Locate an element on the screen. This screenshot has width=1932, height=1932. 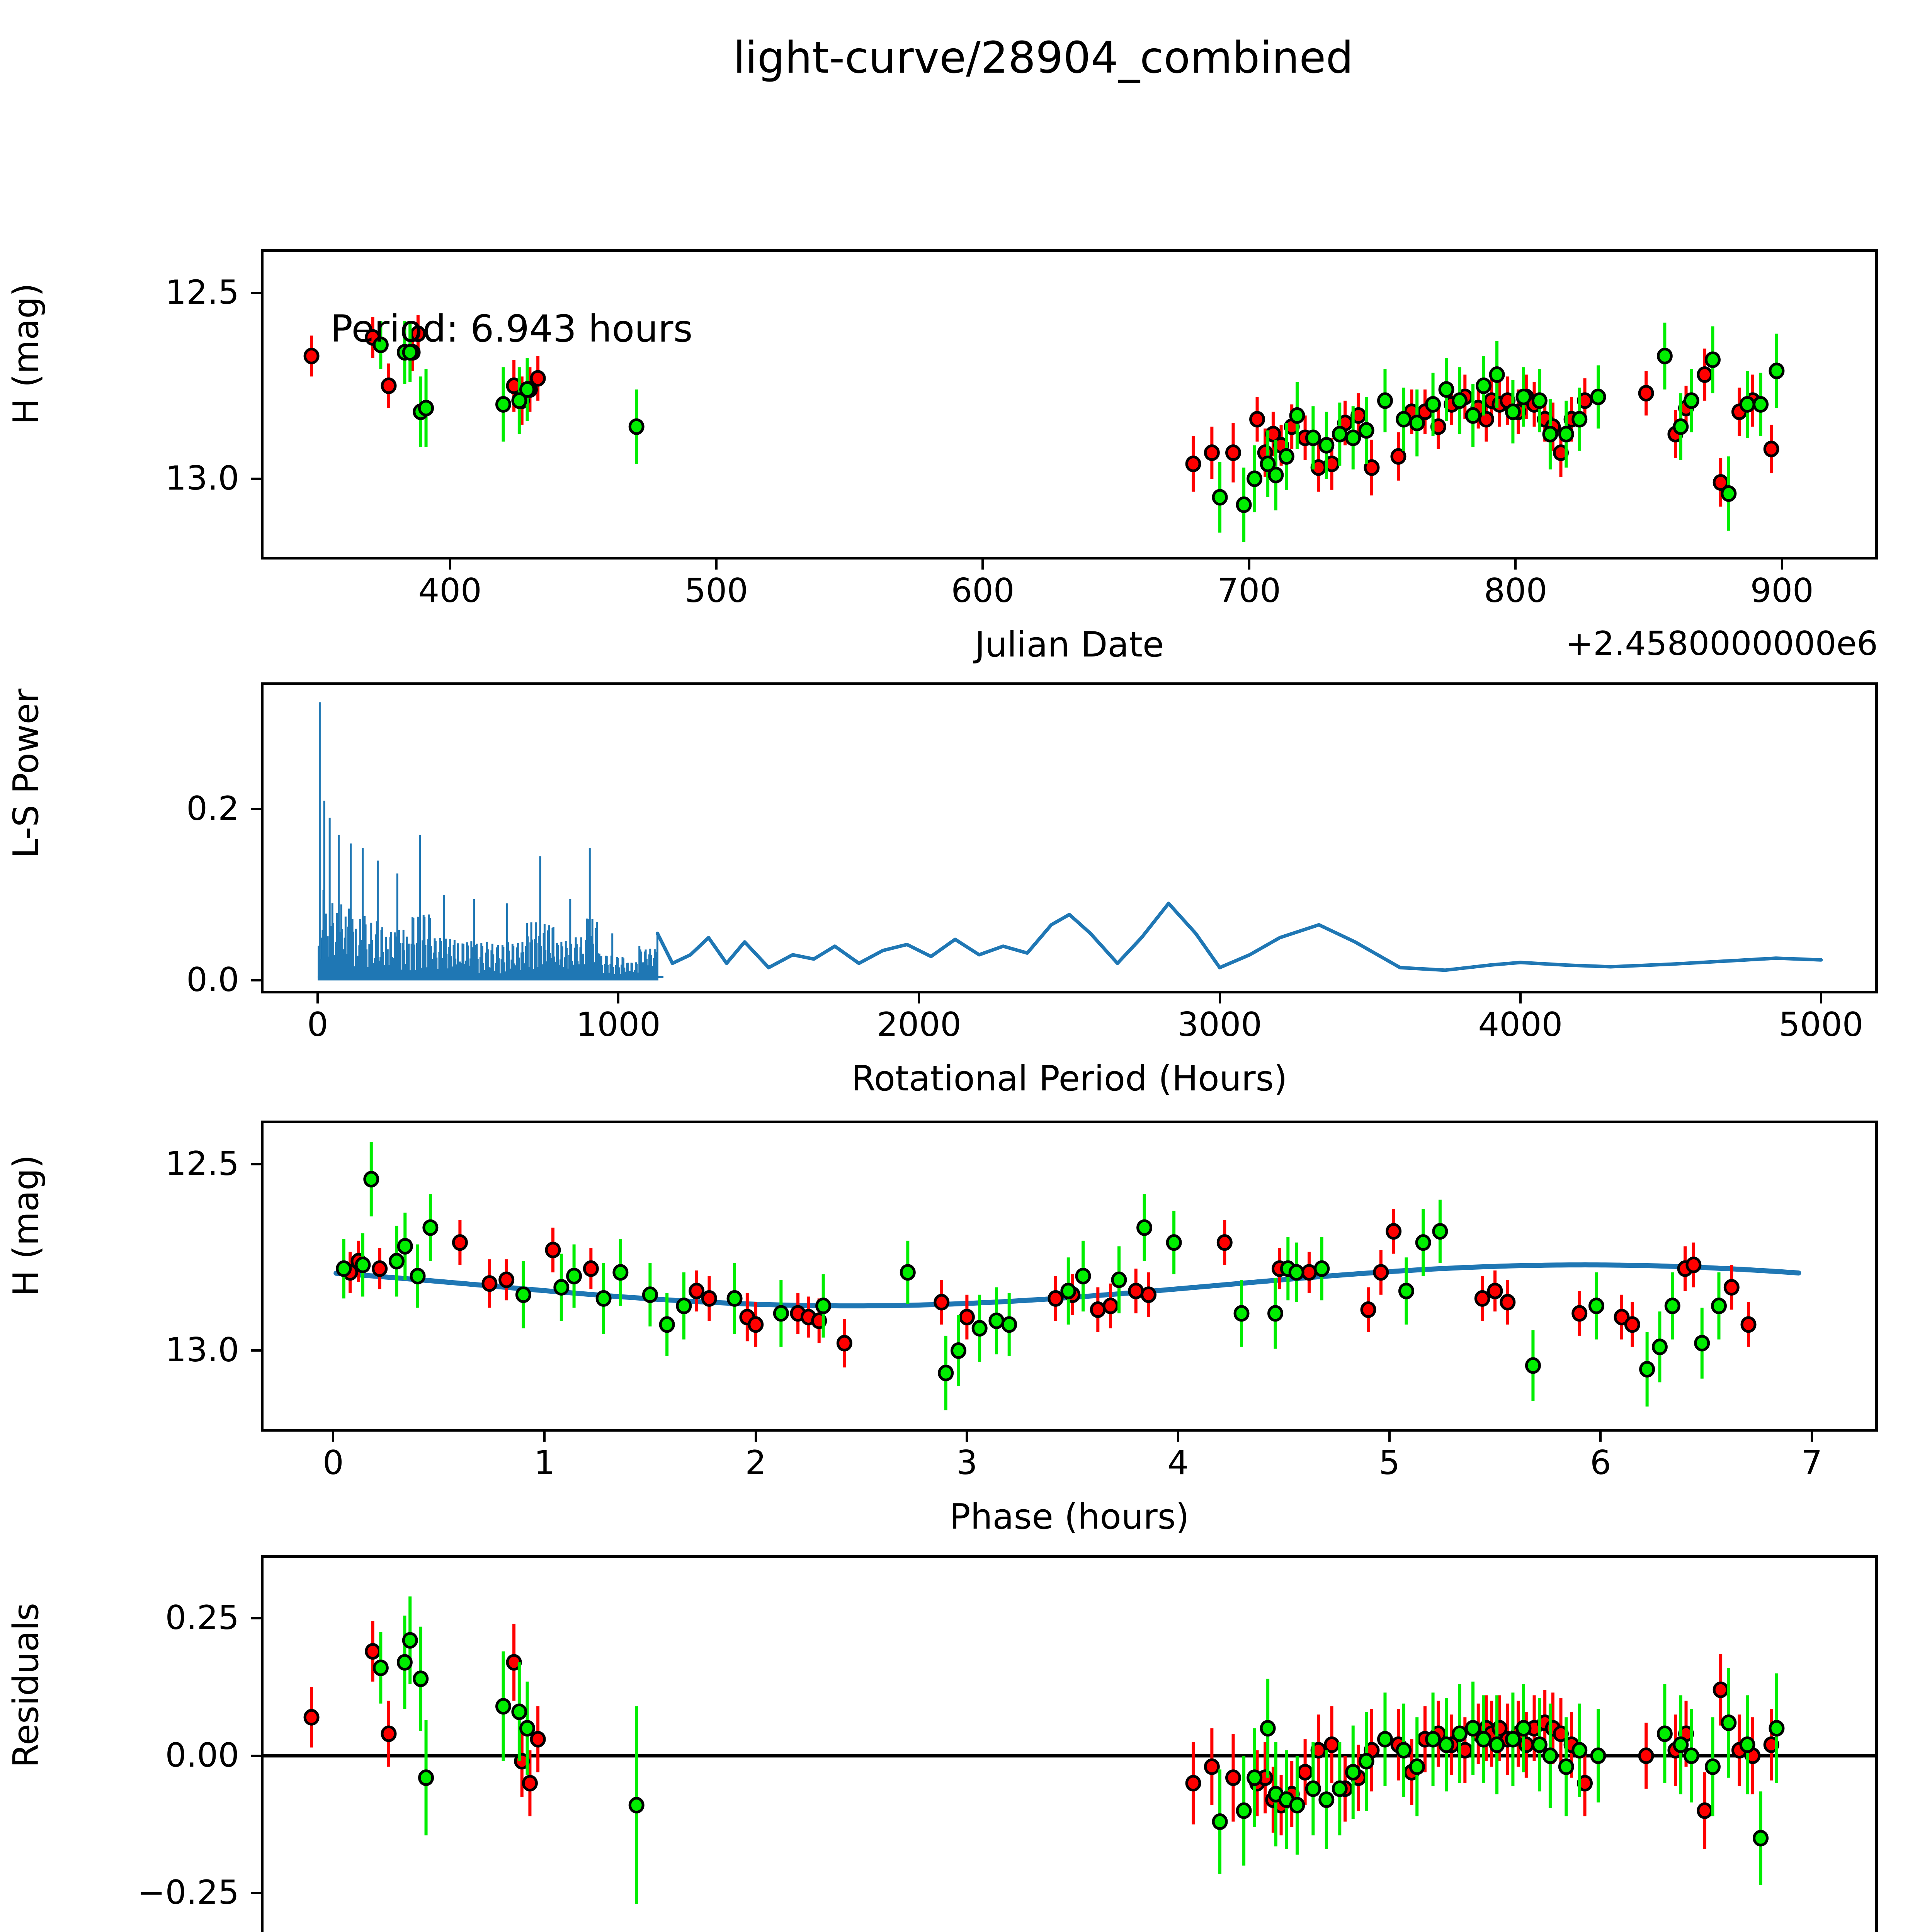
y-tick-label: −0.25 is located at coordinates (188, 1893).